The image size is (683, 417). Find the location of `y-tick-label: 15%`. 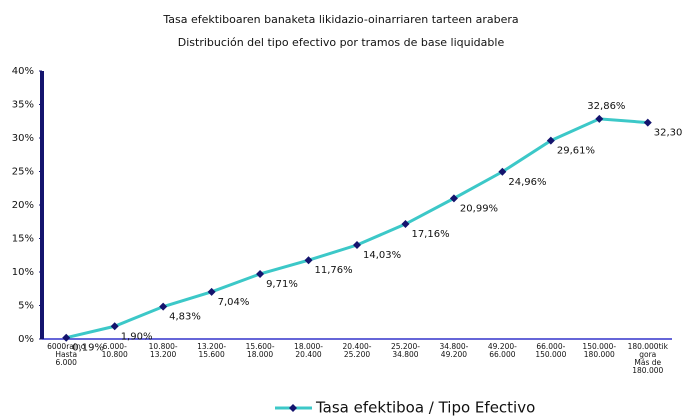

y-tick-label: 15% is located at coordinates (23, 239).